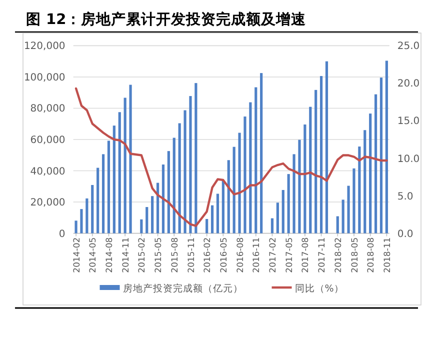 The width and height of the screenshot is (430, 343). I want to click on x-tick-label: 2018-05, so click(355, 255).